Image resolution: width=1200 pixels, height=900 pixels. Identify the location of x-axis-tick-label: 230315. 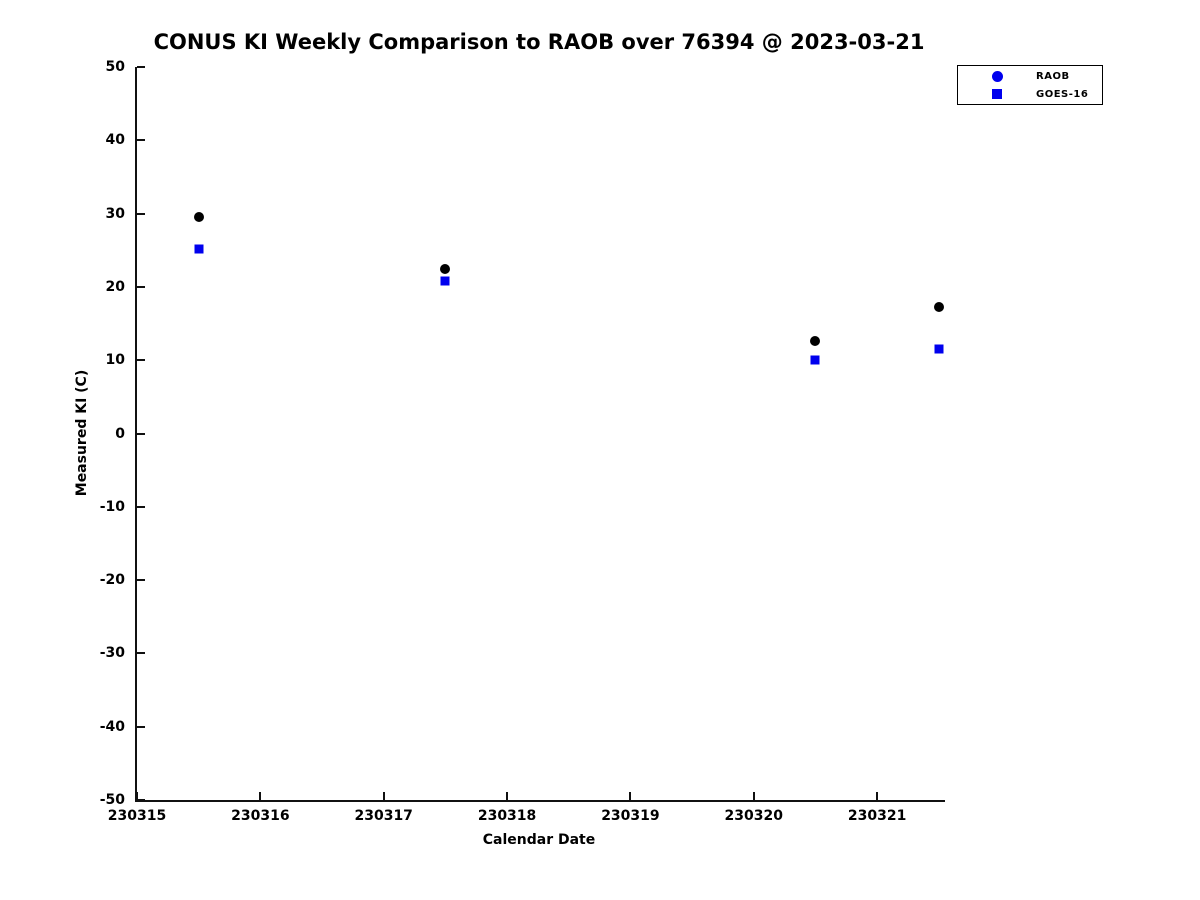
(137, 816).